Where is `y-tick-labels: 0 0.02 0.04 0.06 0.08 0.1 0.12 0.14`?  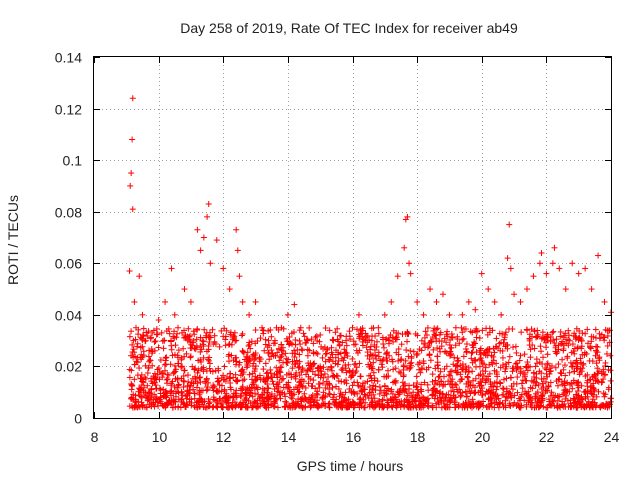
y-tick-labels: 0 0.02 0.04 0.06 0.08 0.1 0.12 0.14 is located at coordinates (68, 238).